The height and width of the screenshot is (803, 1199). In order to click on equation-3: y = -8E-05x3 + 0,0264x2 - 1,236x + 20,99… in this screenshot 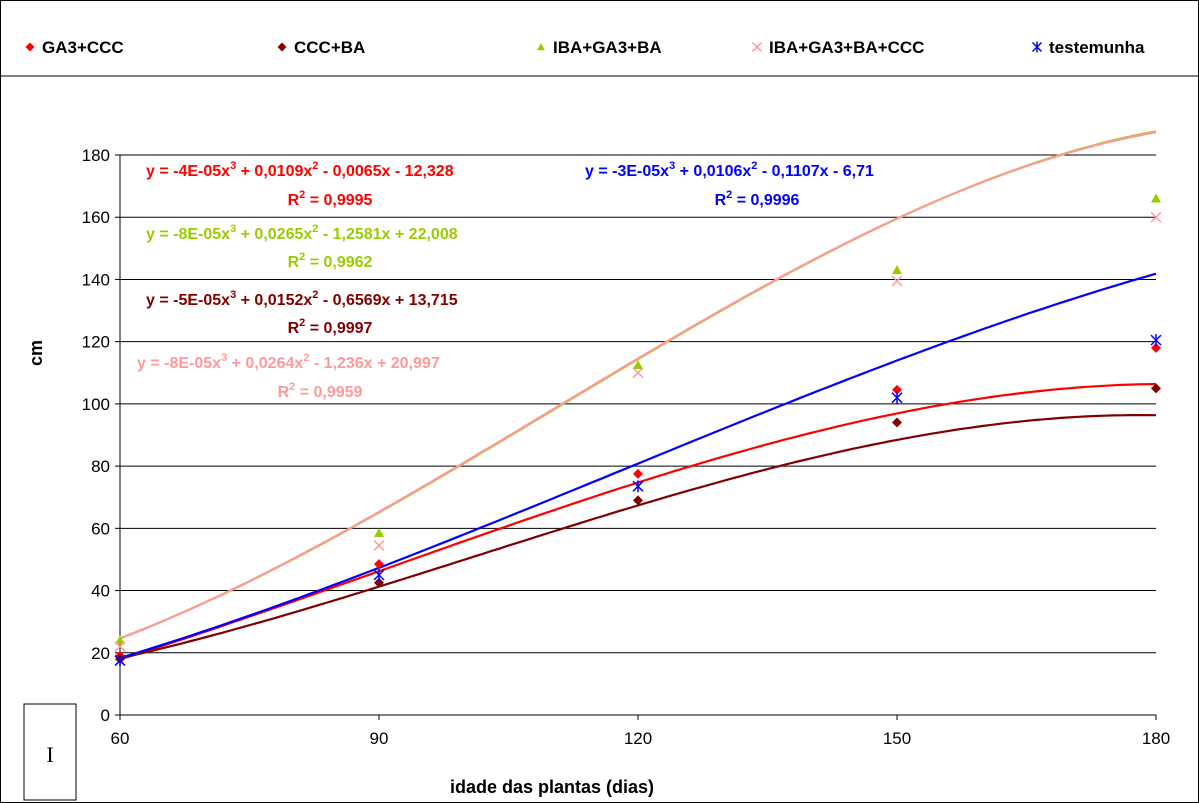, I will do `click(288, 362)`.